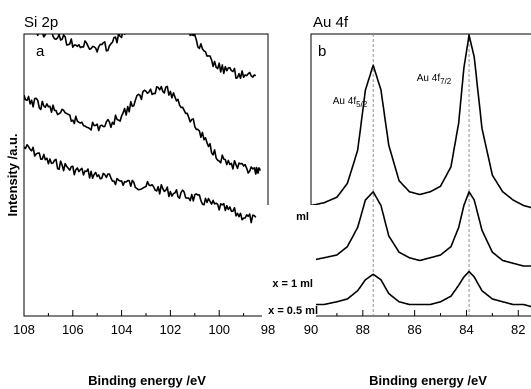 This screenshot has width=531, height=389. What do you see at coordinates (414, 329) in the screenshot?
I see `x-tick-label-b-86: 86` at bounding box center [414, 329].